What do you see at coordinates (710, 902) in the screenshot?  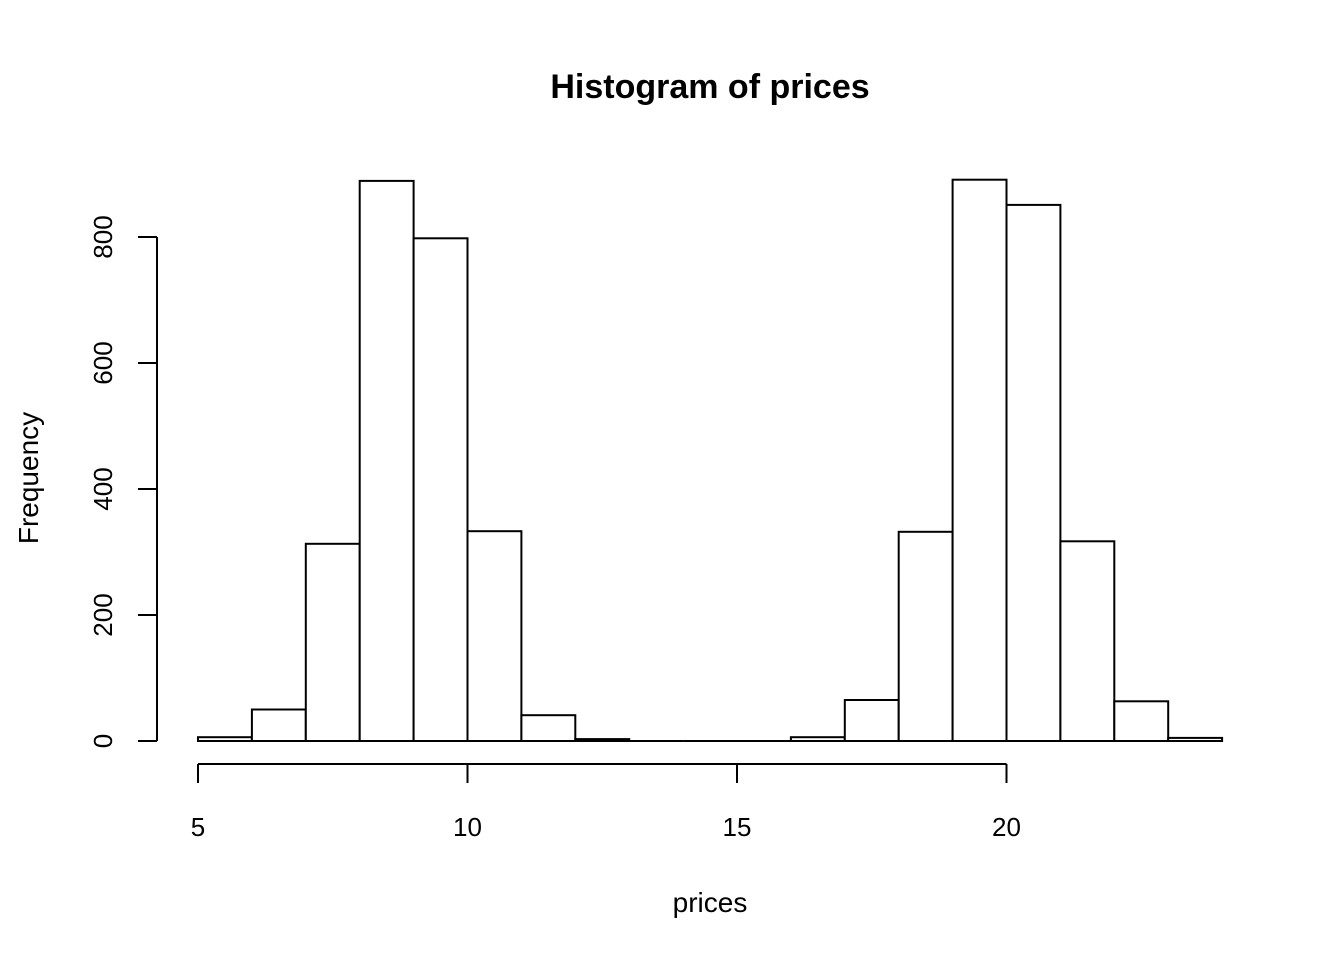 I see `x-axis-label: prices` at bounding box center [710, 902].